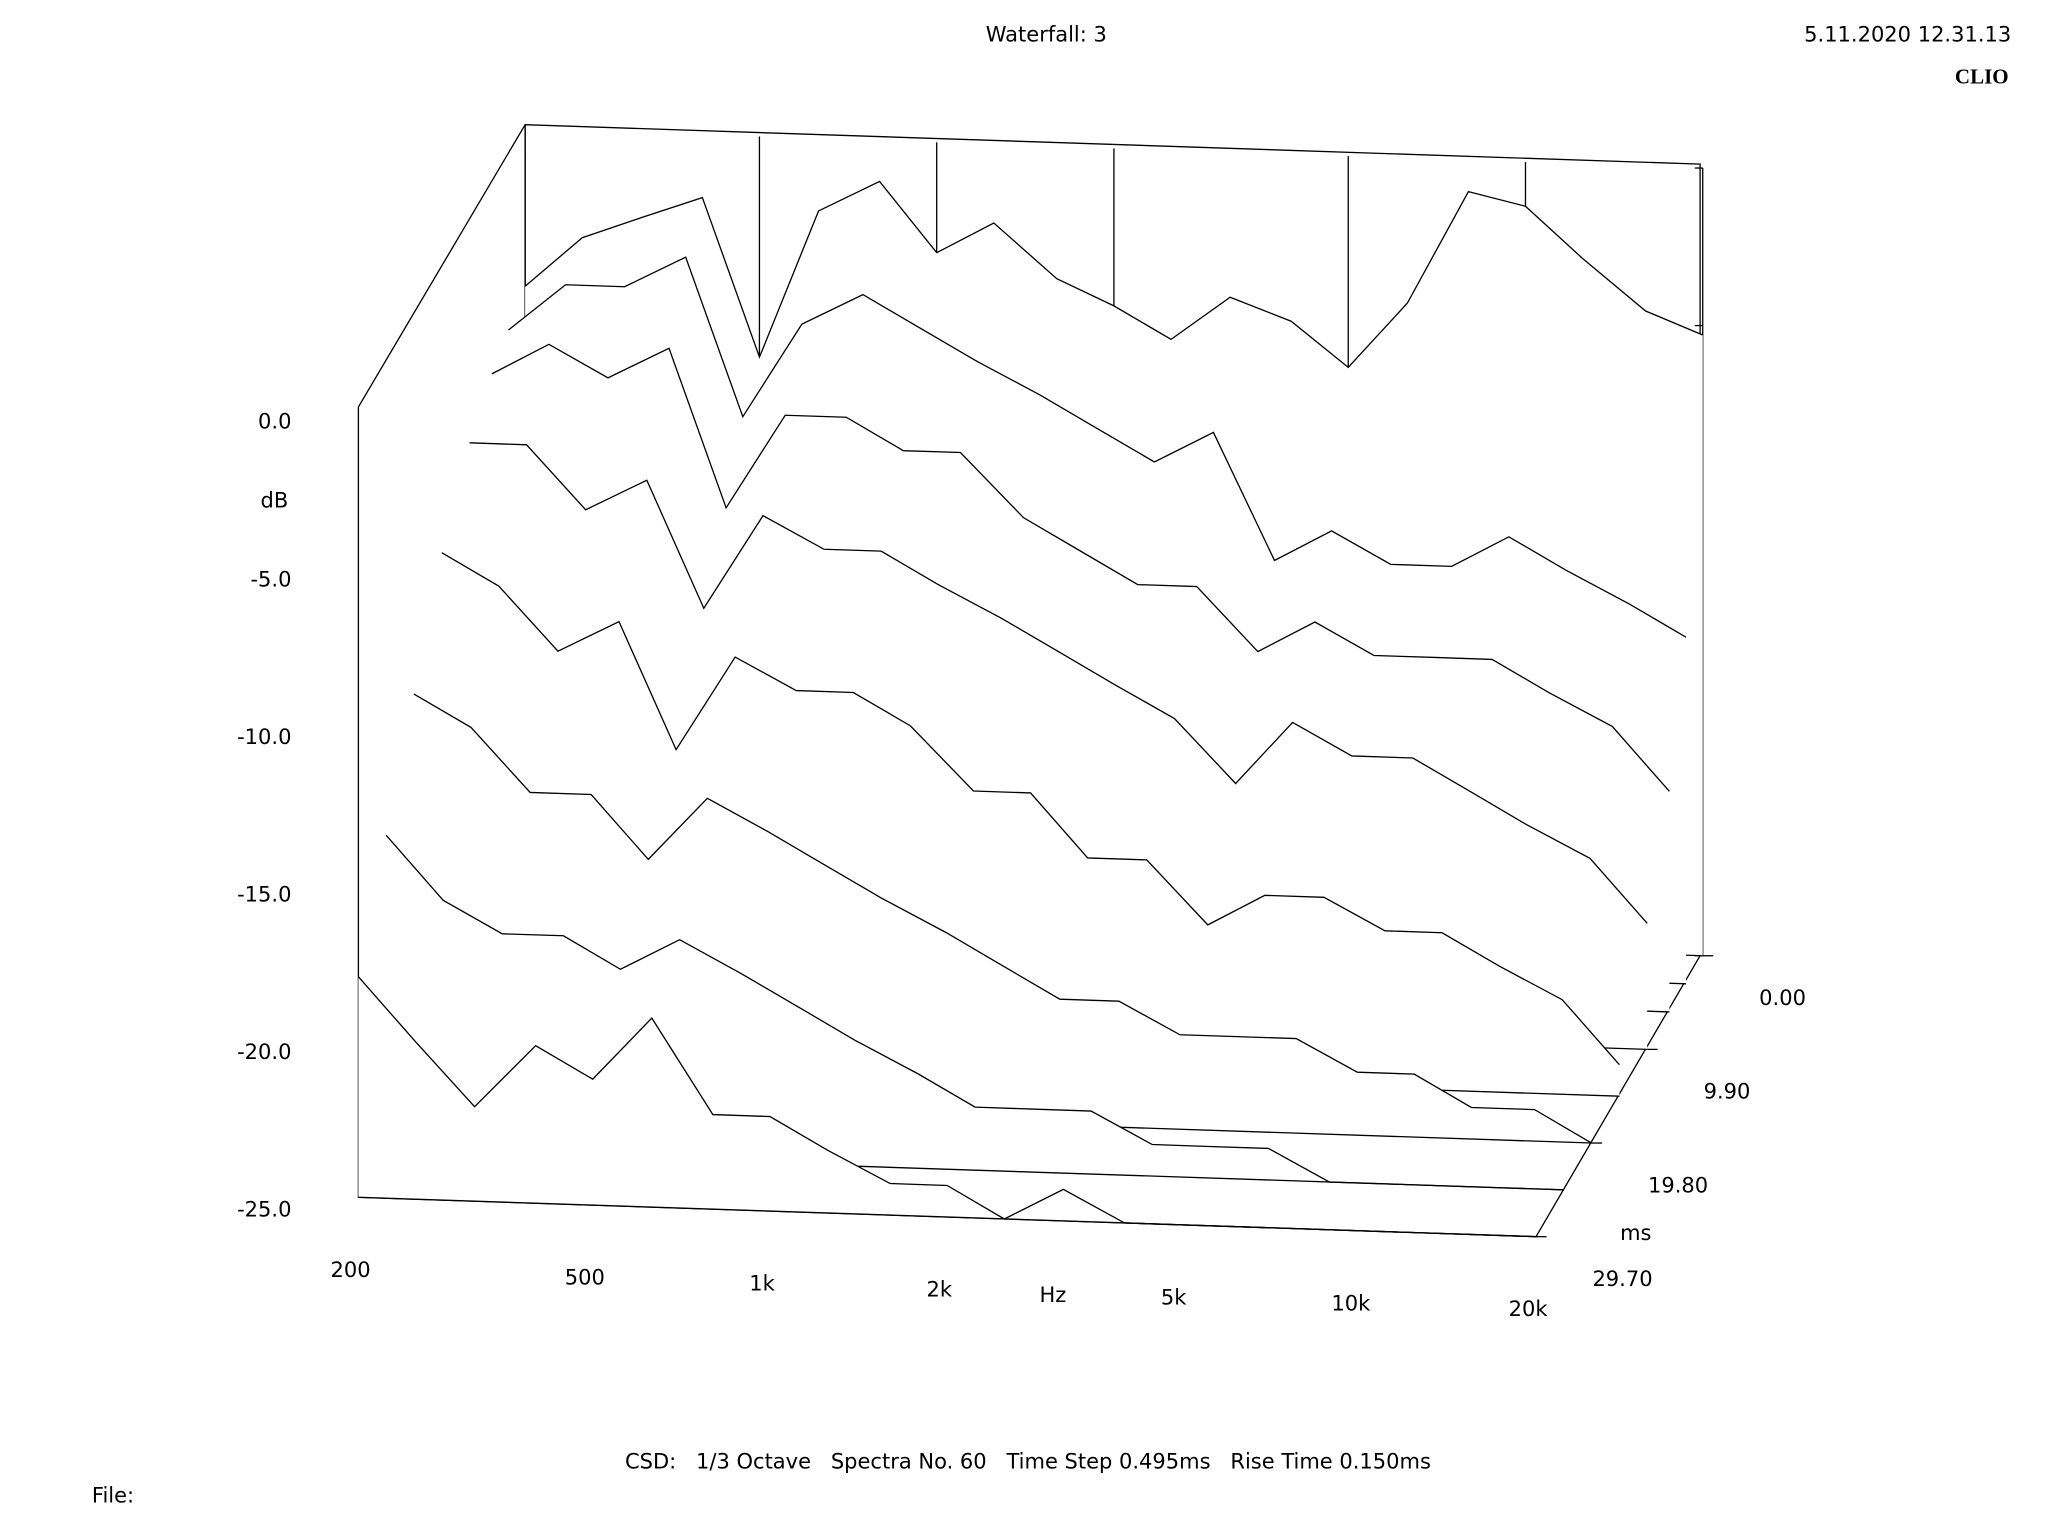 The width and height of the screenshot is (2048, 1536). I want to click on x-axis-label: Hz, so click(1052, 1295).